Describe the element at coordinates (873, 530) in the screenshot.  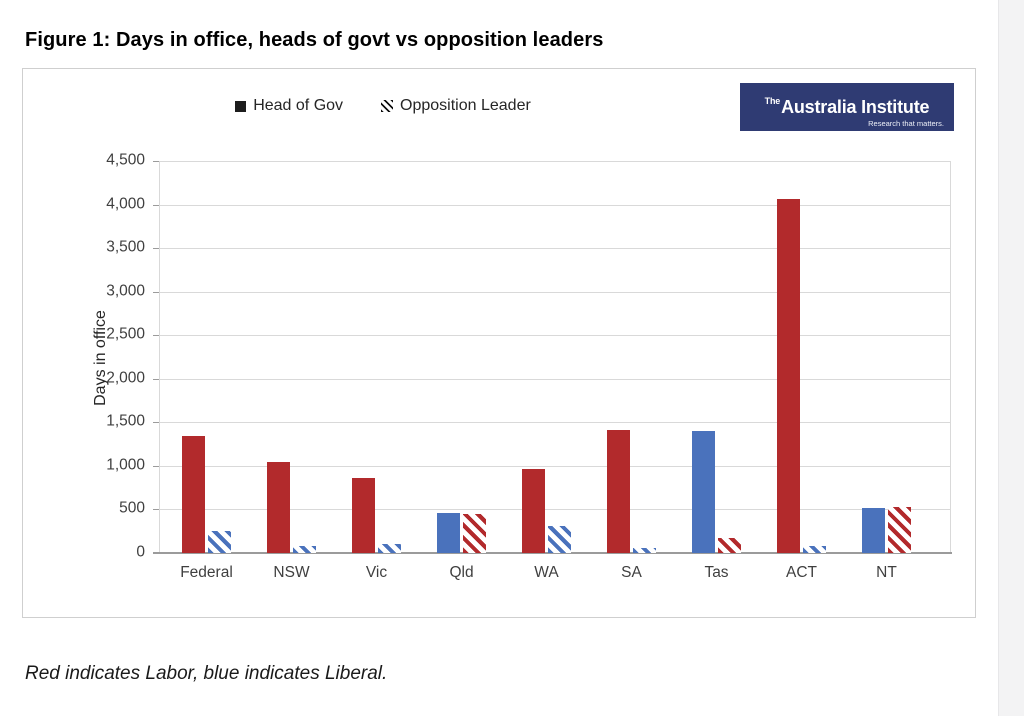
I see `bar-head-of-gov-nt` at that location.